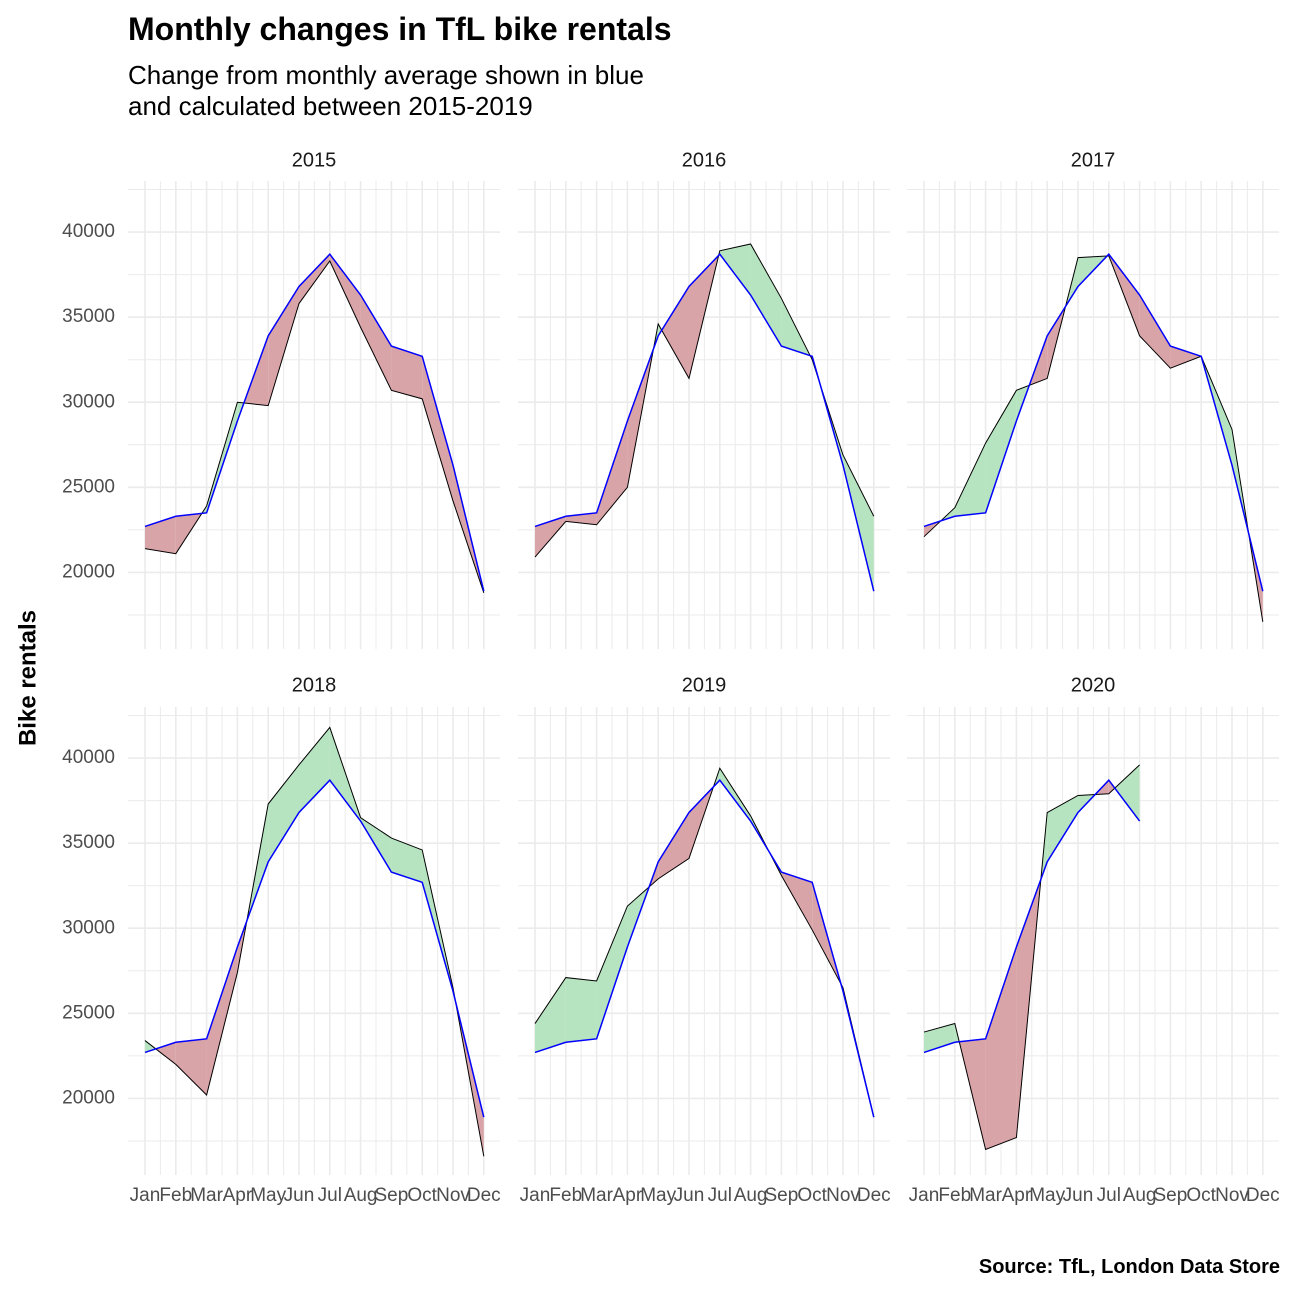  Describe the element at coordinates (1129, 1267) in the screenshot. I see `source-caption: Source: TfL, London Data Store` at that location.